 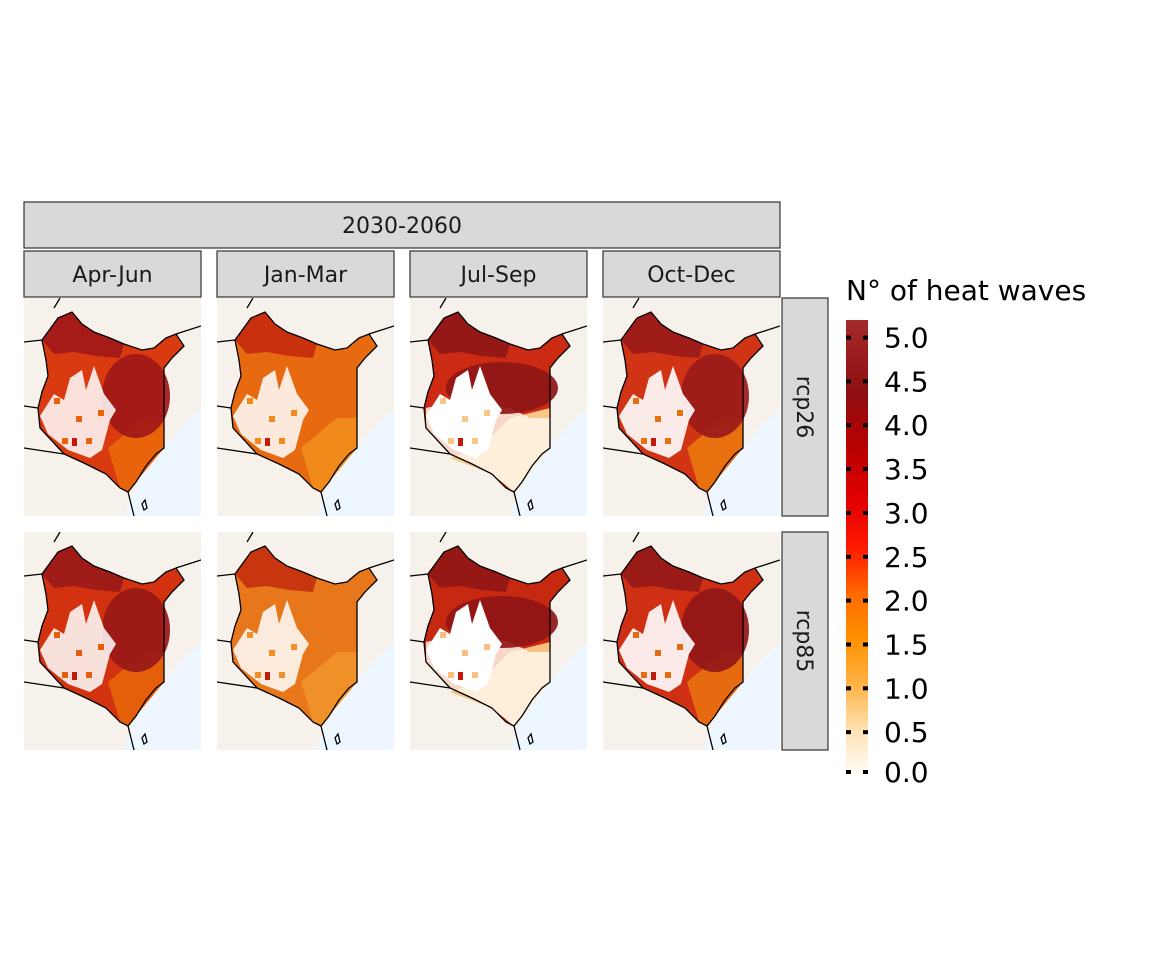 I want to click on column-strip-jan-mar: Jan-Mar, so click(x=305, y=274).